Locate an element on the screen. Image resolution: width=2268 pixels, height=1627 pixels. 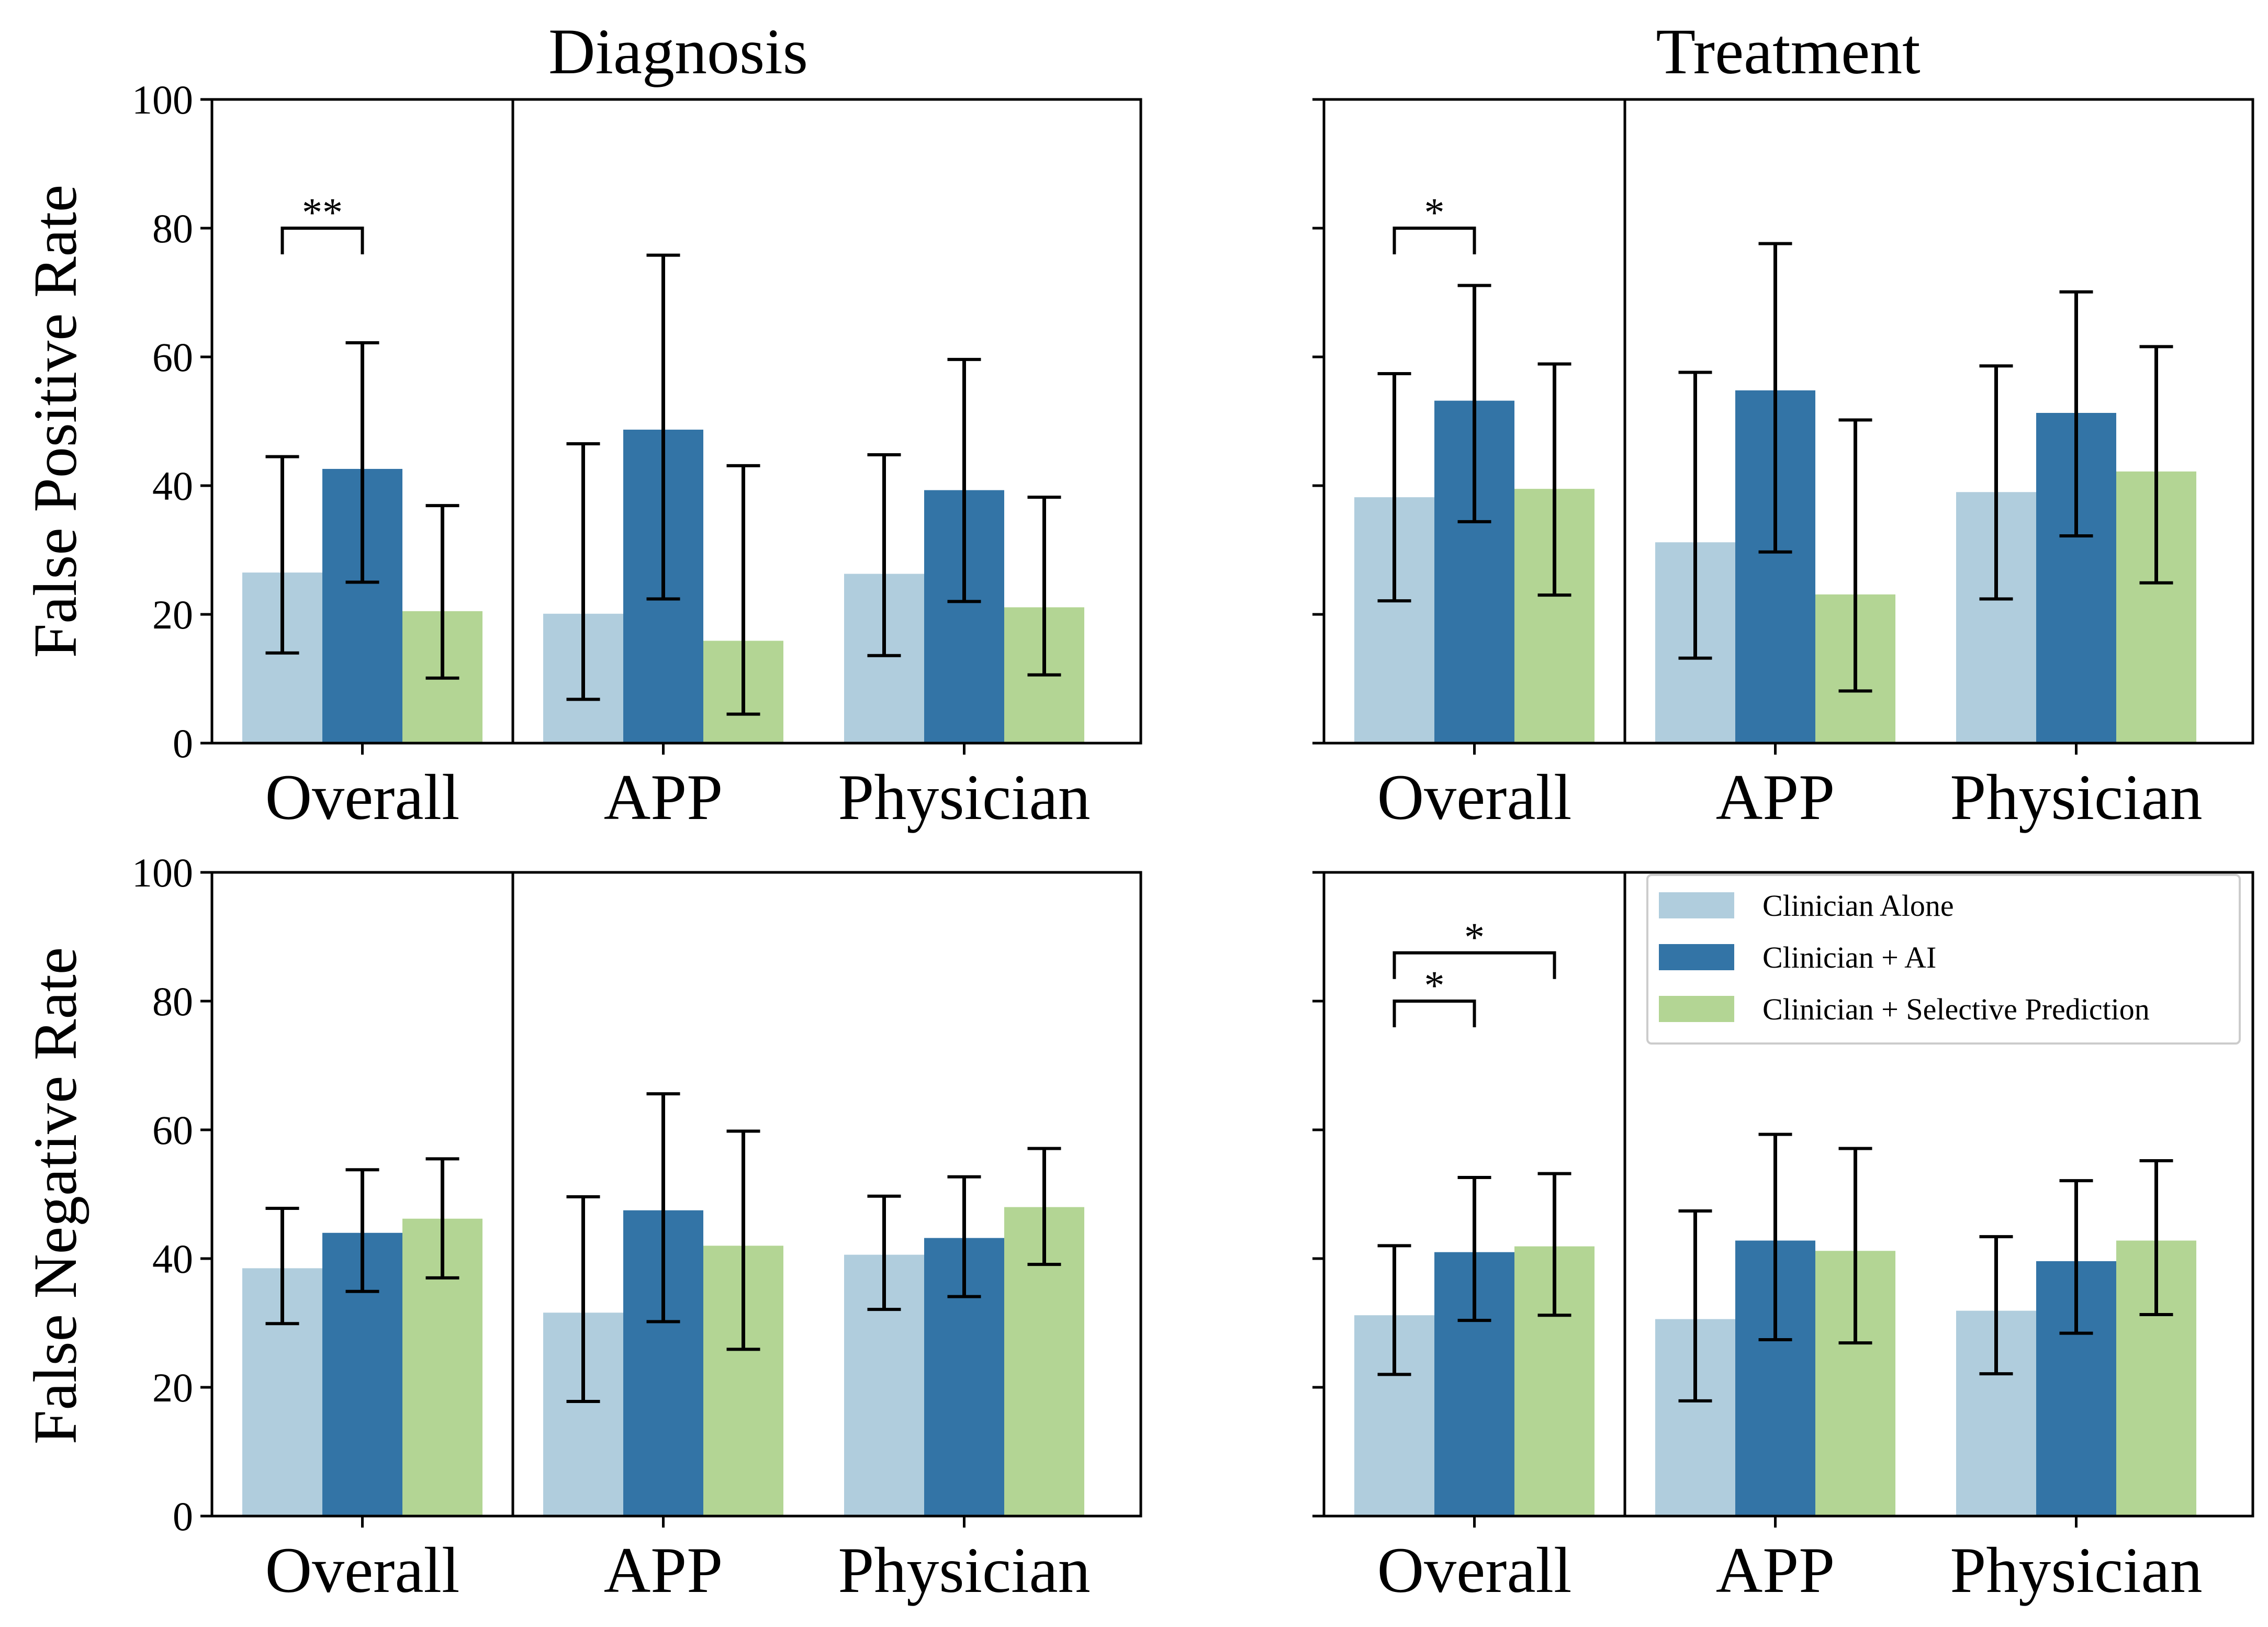
column-titles: Diagnosis Treatment is located at coordinates (1234, 51).